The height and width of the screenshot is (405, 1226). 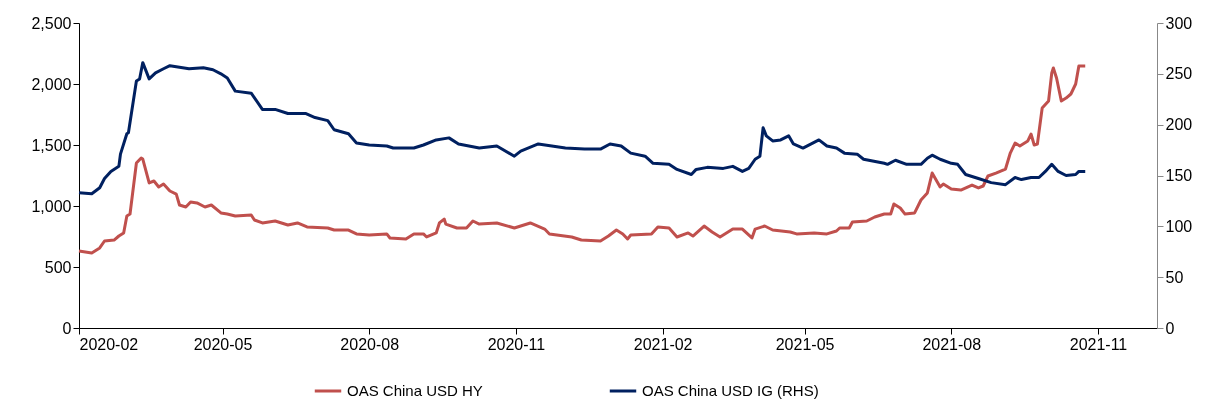 I want to click on y2-tick-label: 300, so click(x=1179, y=23).